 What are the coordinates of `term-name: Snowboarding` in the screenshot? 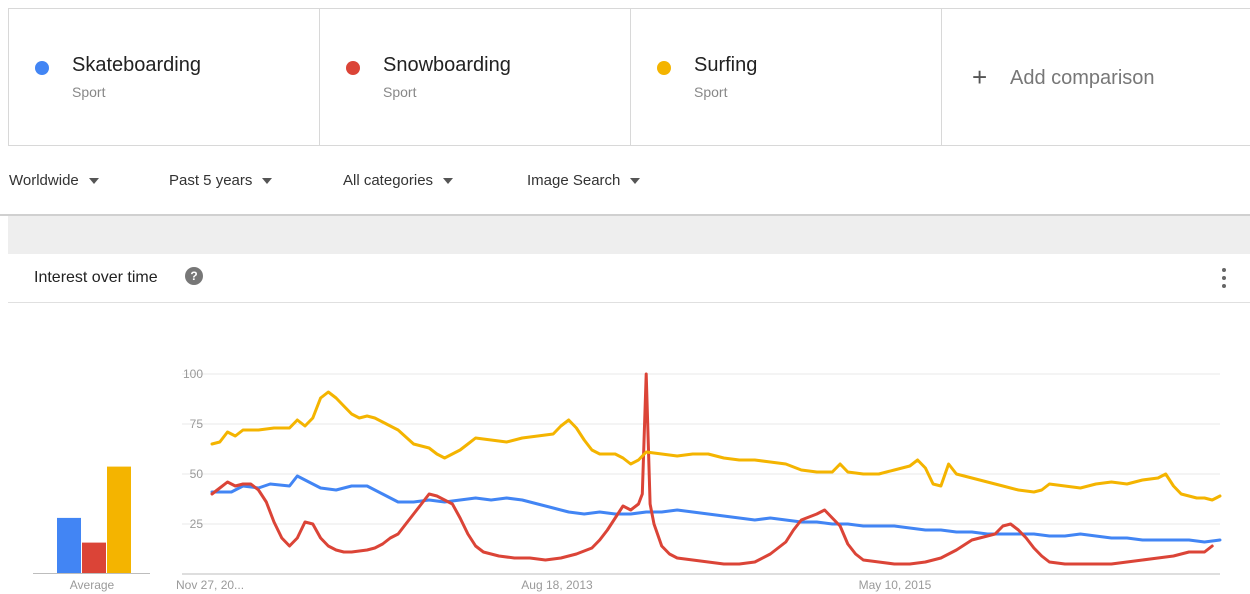 It's located at (447, 65).